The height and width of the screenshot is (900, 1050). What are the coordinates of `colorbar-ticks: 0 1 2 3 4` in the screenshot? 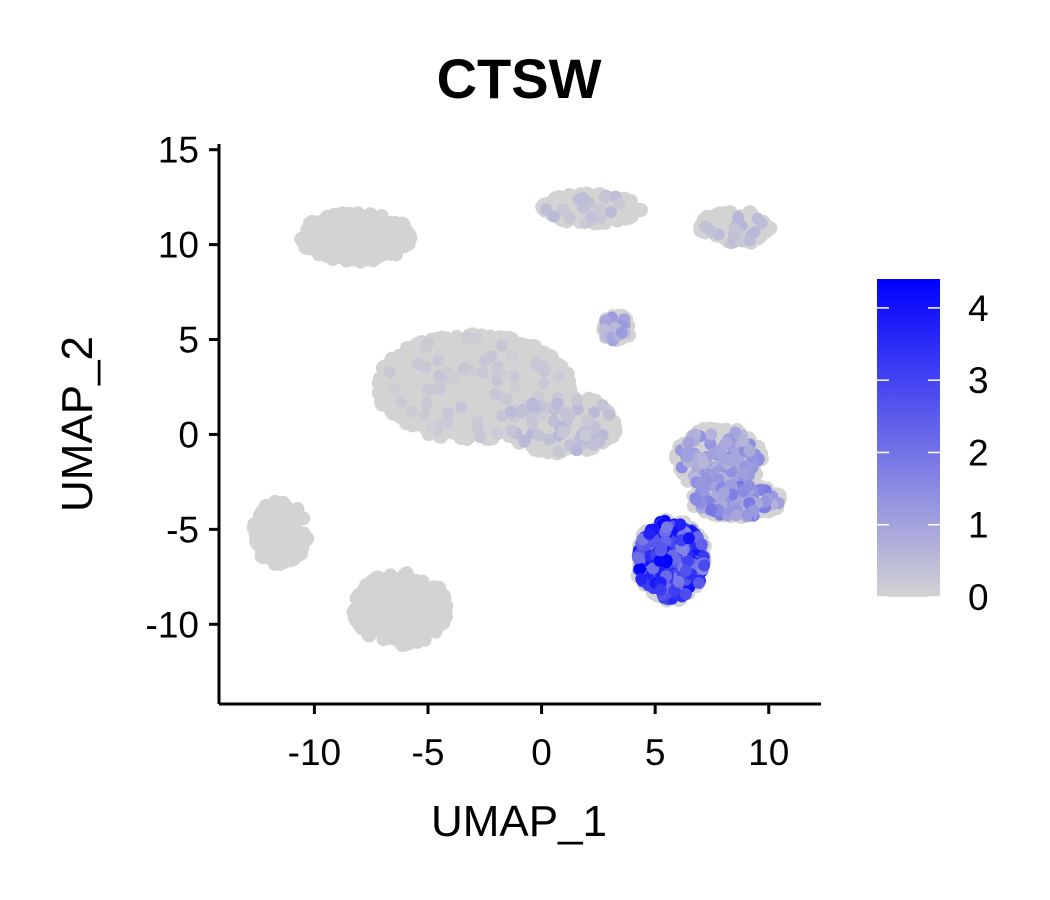 It's located at (933, 453).